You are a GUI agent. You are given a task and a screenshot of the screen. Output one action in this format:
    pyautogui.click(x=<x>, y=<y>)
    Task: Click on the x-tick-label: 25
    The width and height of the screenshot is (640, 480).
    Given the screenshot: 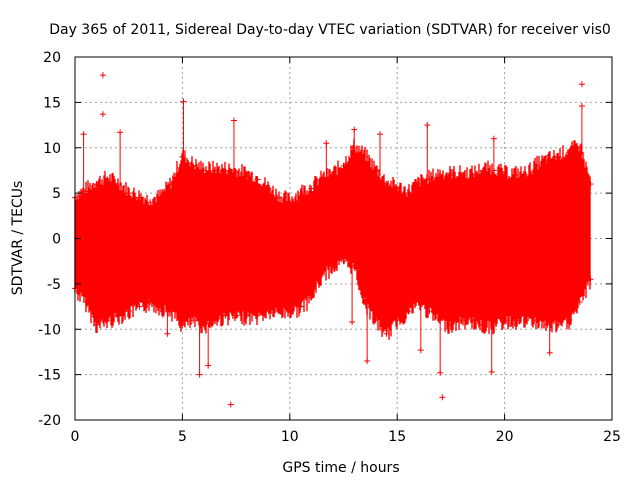 What is the action you would take?
    pyautogui.click(x=612, y=437)
    